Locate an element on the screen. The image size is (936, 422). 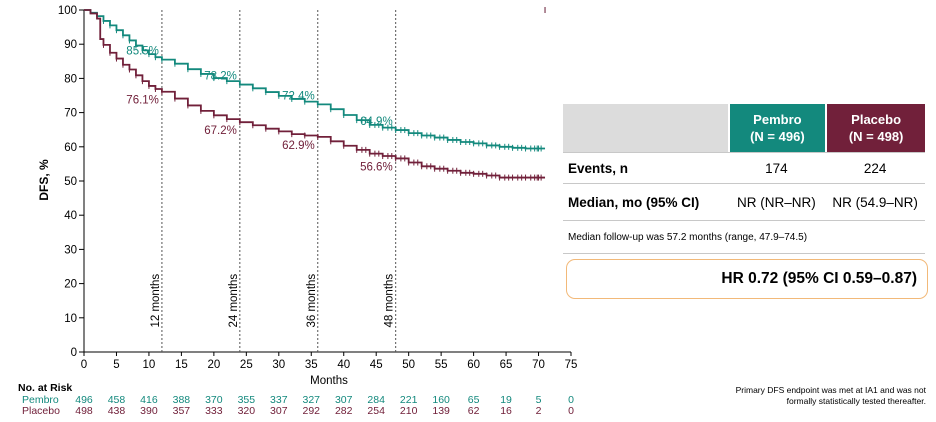
risk-value-pembro: 19 is located at coordinates (506, 400).